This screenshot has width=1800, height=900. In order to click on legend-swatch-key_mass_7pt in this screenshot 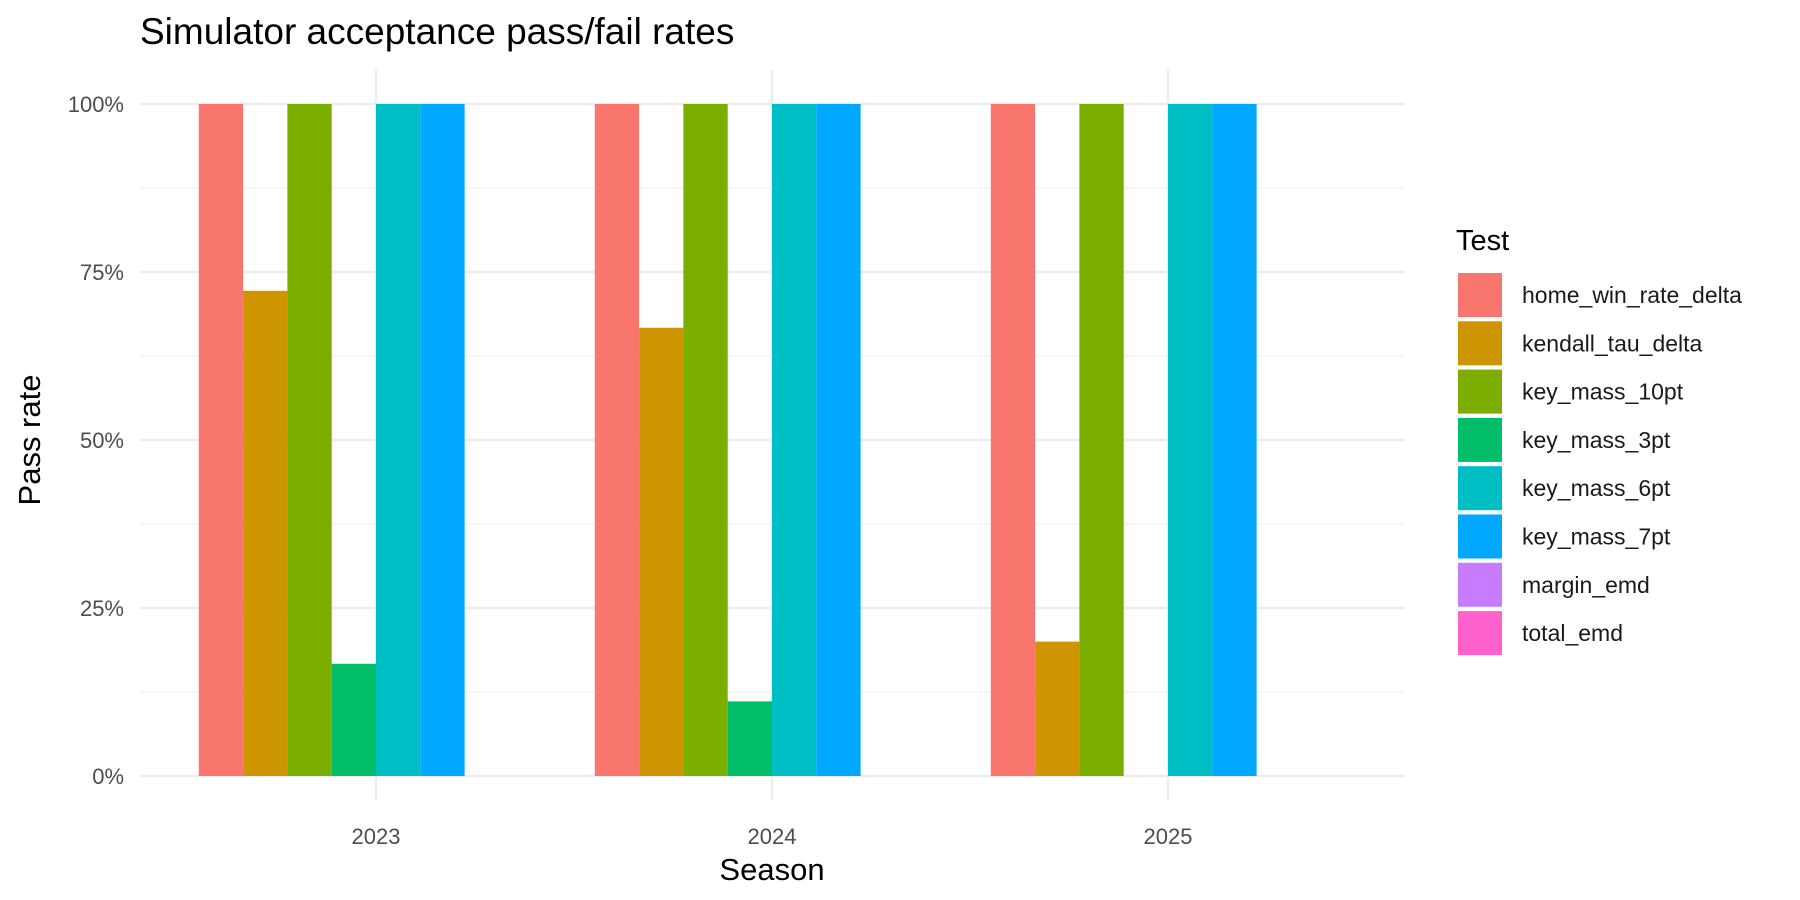, I will do `click(1480, 536)`.